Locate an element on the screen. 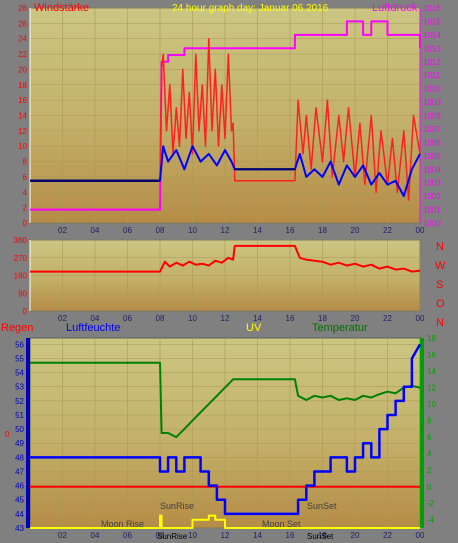 Image resolution: width=458 pixels, height=543 pixels. y-tick-humidity: 48 is located at coordinates (19, 457).